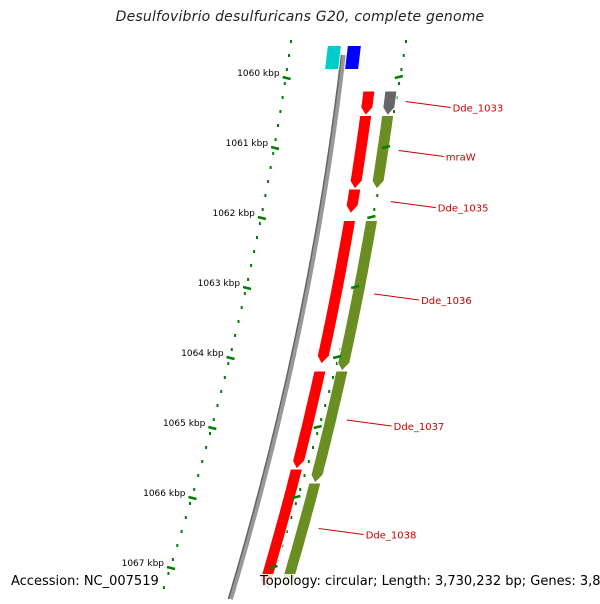 The image size is (600, 604). What do you see at coordinates (309, 420) in the screenshot?
I see `gene-feature-dde-1037-forward` at bounding box center [309, 420].